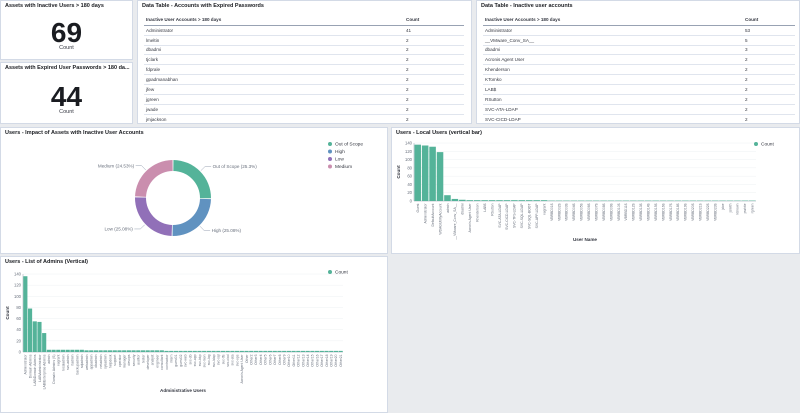  I want to click on x-tick-label: __VMware_Conv_SA__, so click(455, 221).